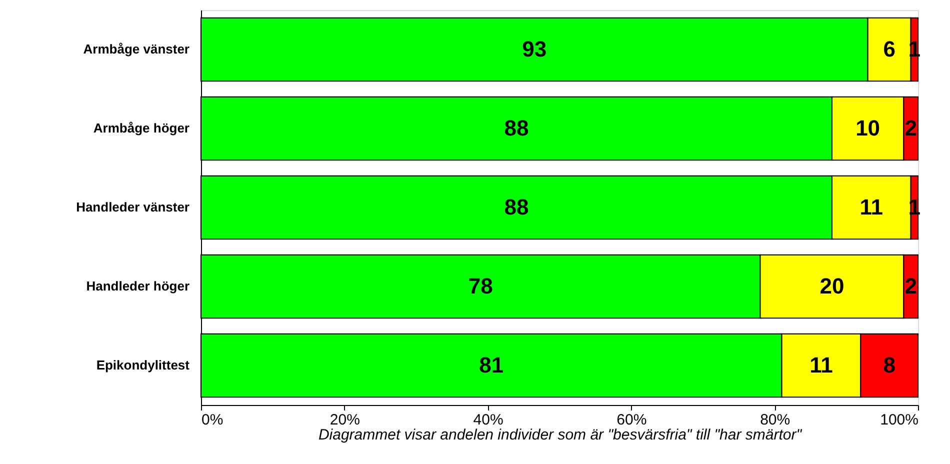 The width and height of the screenshot is (950, 464). What do you see at coordinates (488, 420) in the screenshot?
I see `x-tick-label: 40%` at bounding box center [488, 420].